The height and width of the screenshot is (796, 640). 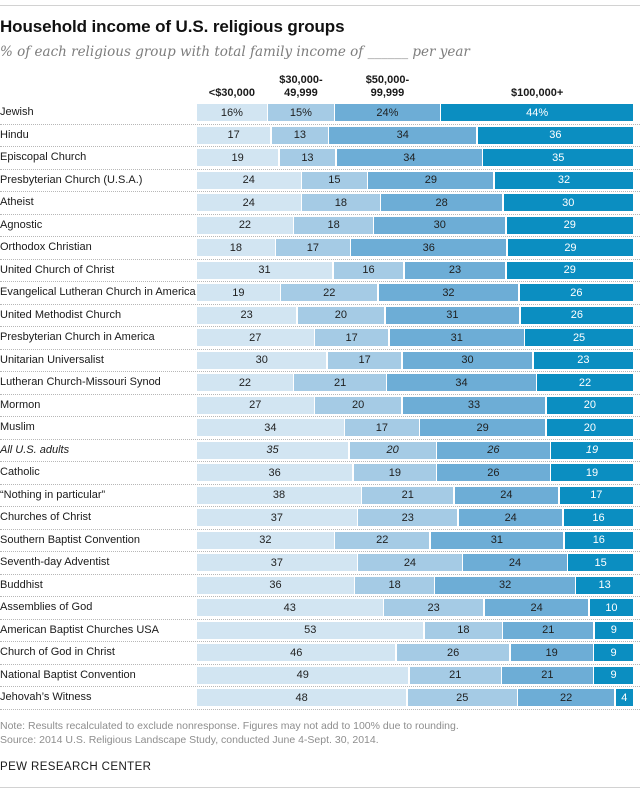 What do you see at coordinates (52, 359) in the screenshot?
I see `row-label: Unitarian Universalist` at bounding box center [52, 359].